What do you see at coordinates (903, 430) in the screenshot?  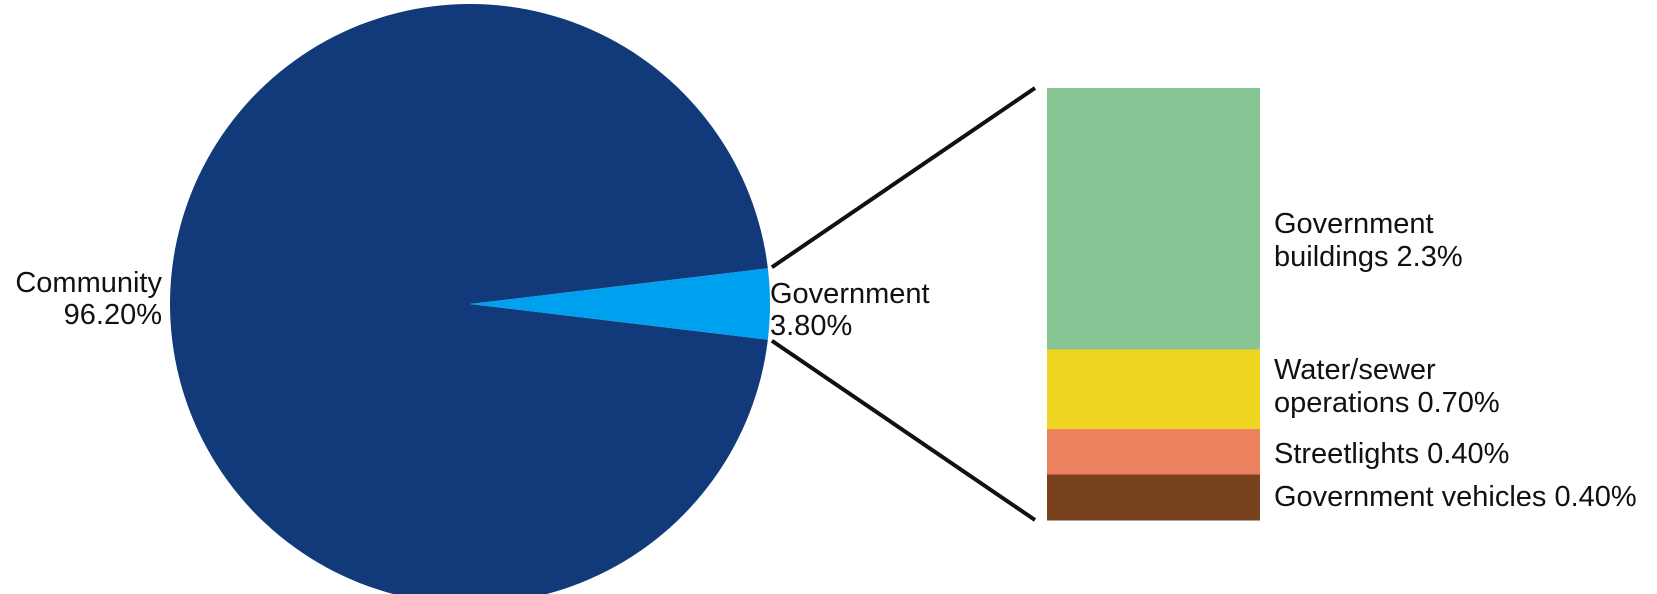 I see `connector-line-bottom` at bounding box center [903, 430].